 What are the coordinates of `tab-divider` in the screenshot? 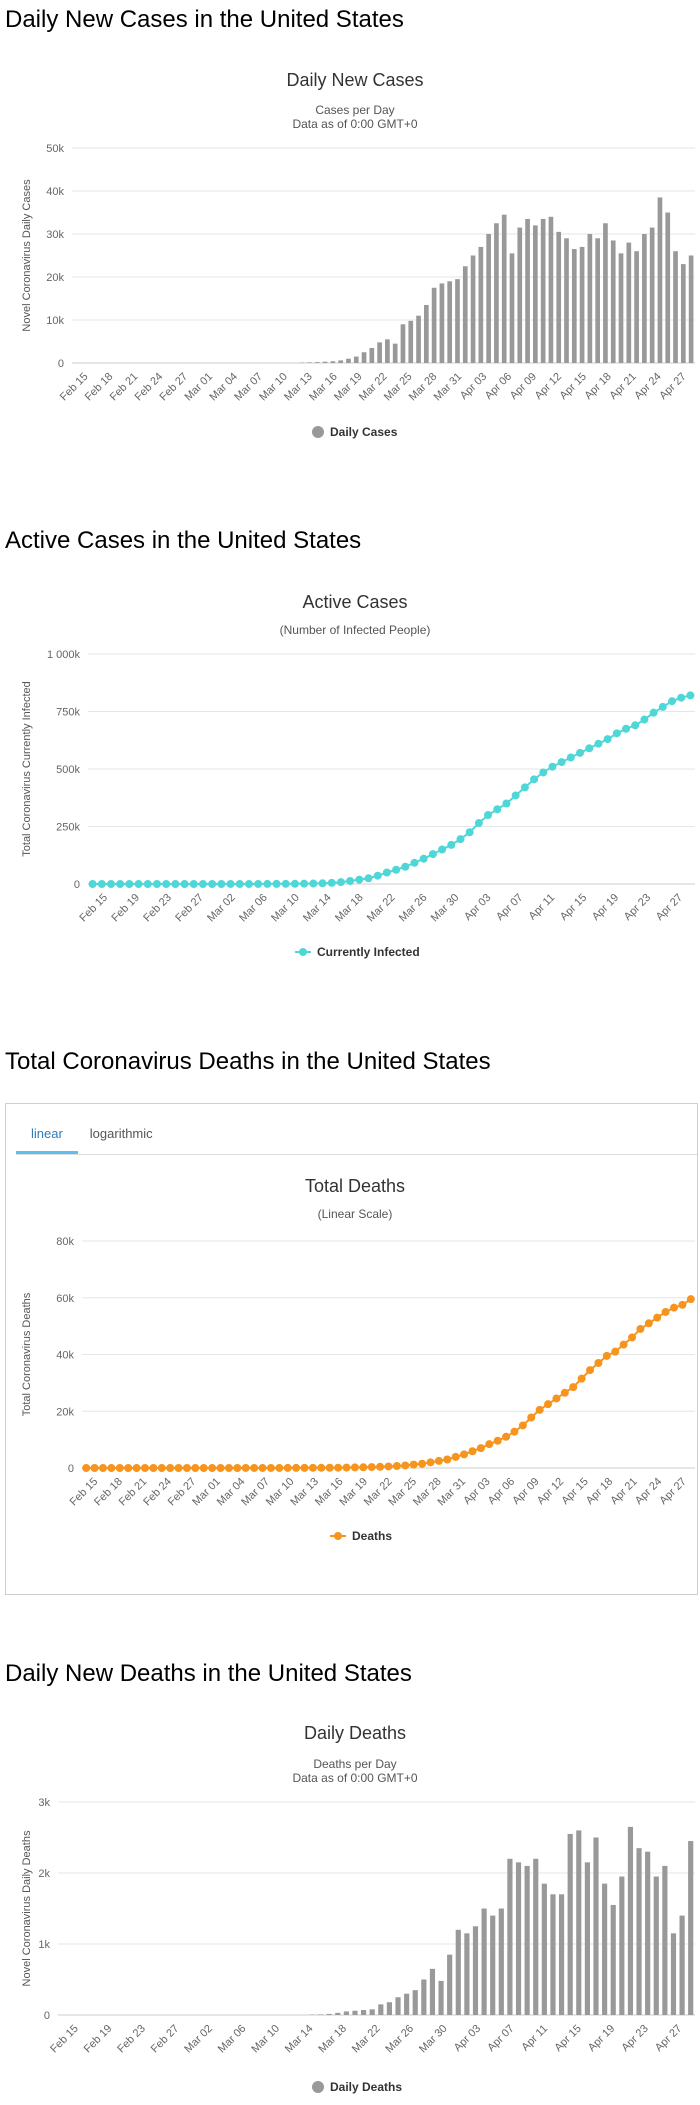 It's located at (356, 1154).